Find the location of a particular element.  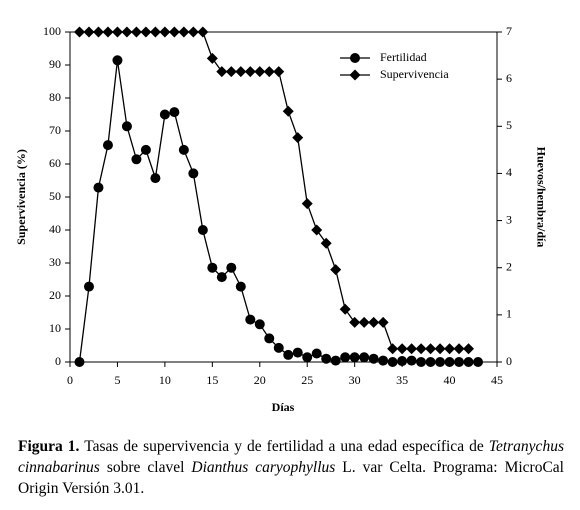

y2-tick-label: 7 is located at coordinates (509, 31).